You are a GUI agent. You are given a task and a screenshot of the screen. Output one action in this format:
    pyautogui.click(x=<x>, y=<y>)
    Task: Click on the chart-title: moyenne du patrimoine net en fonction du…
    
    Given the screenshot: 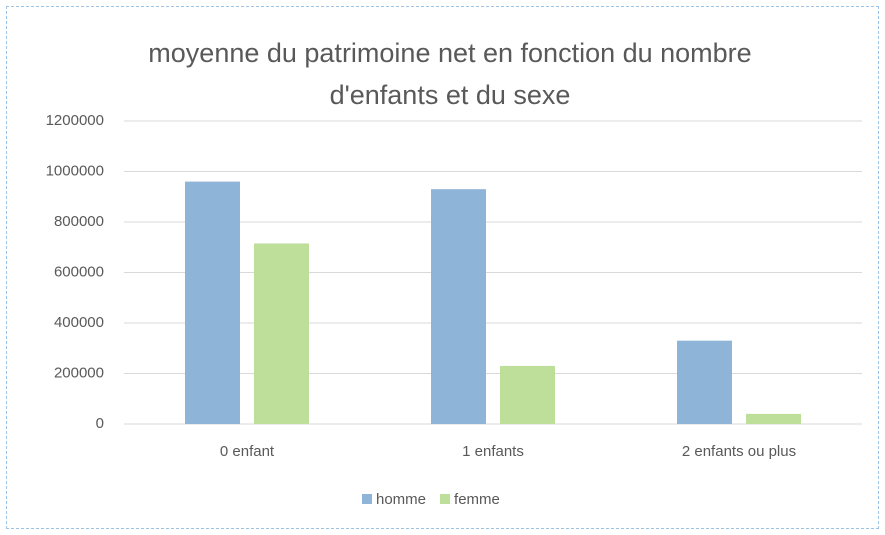 What is the action you would take?
    pyautogui.click(x=450, y=74)
    